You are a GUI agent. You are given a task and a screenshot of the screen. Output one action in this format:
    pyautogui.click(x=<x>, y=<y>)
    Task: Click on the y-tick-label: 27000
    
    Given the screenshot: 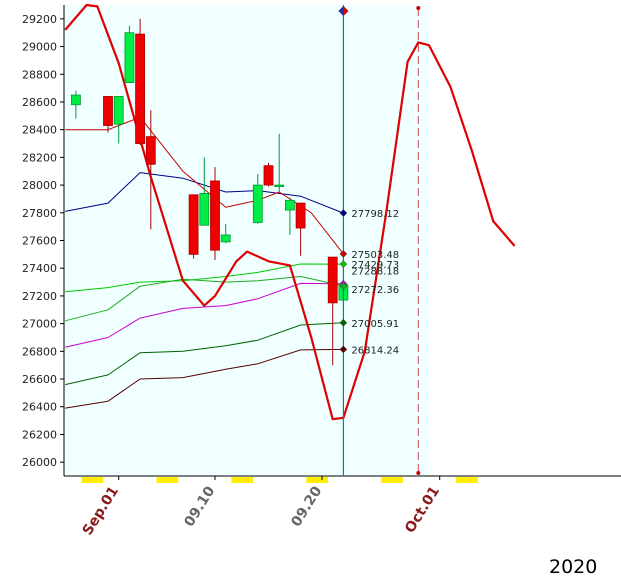 What is the action you would take?
    pyautogui.click(x=39, y=324)
    